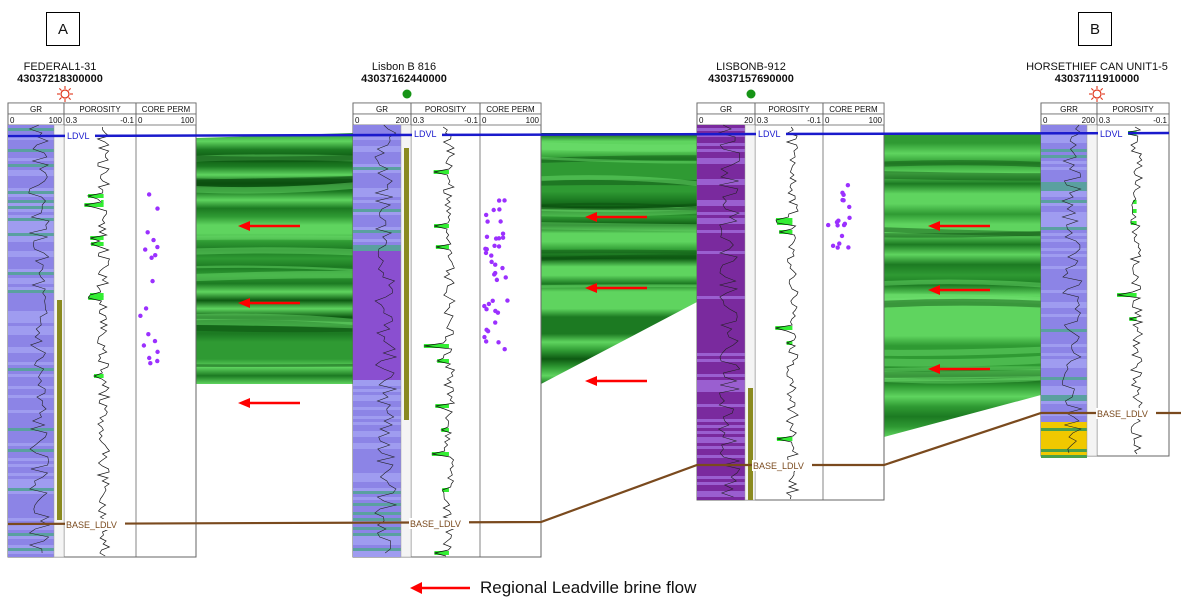 The width and height of the screenshot is (1181, 600). I want to click on track-scale-left: 0, so click(484, 120).